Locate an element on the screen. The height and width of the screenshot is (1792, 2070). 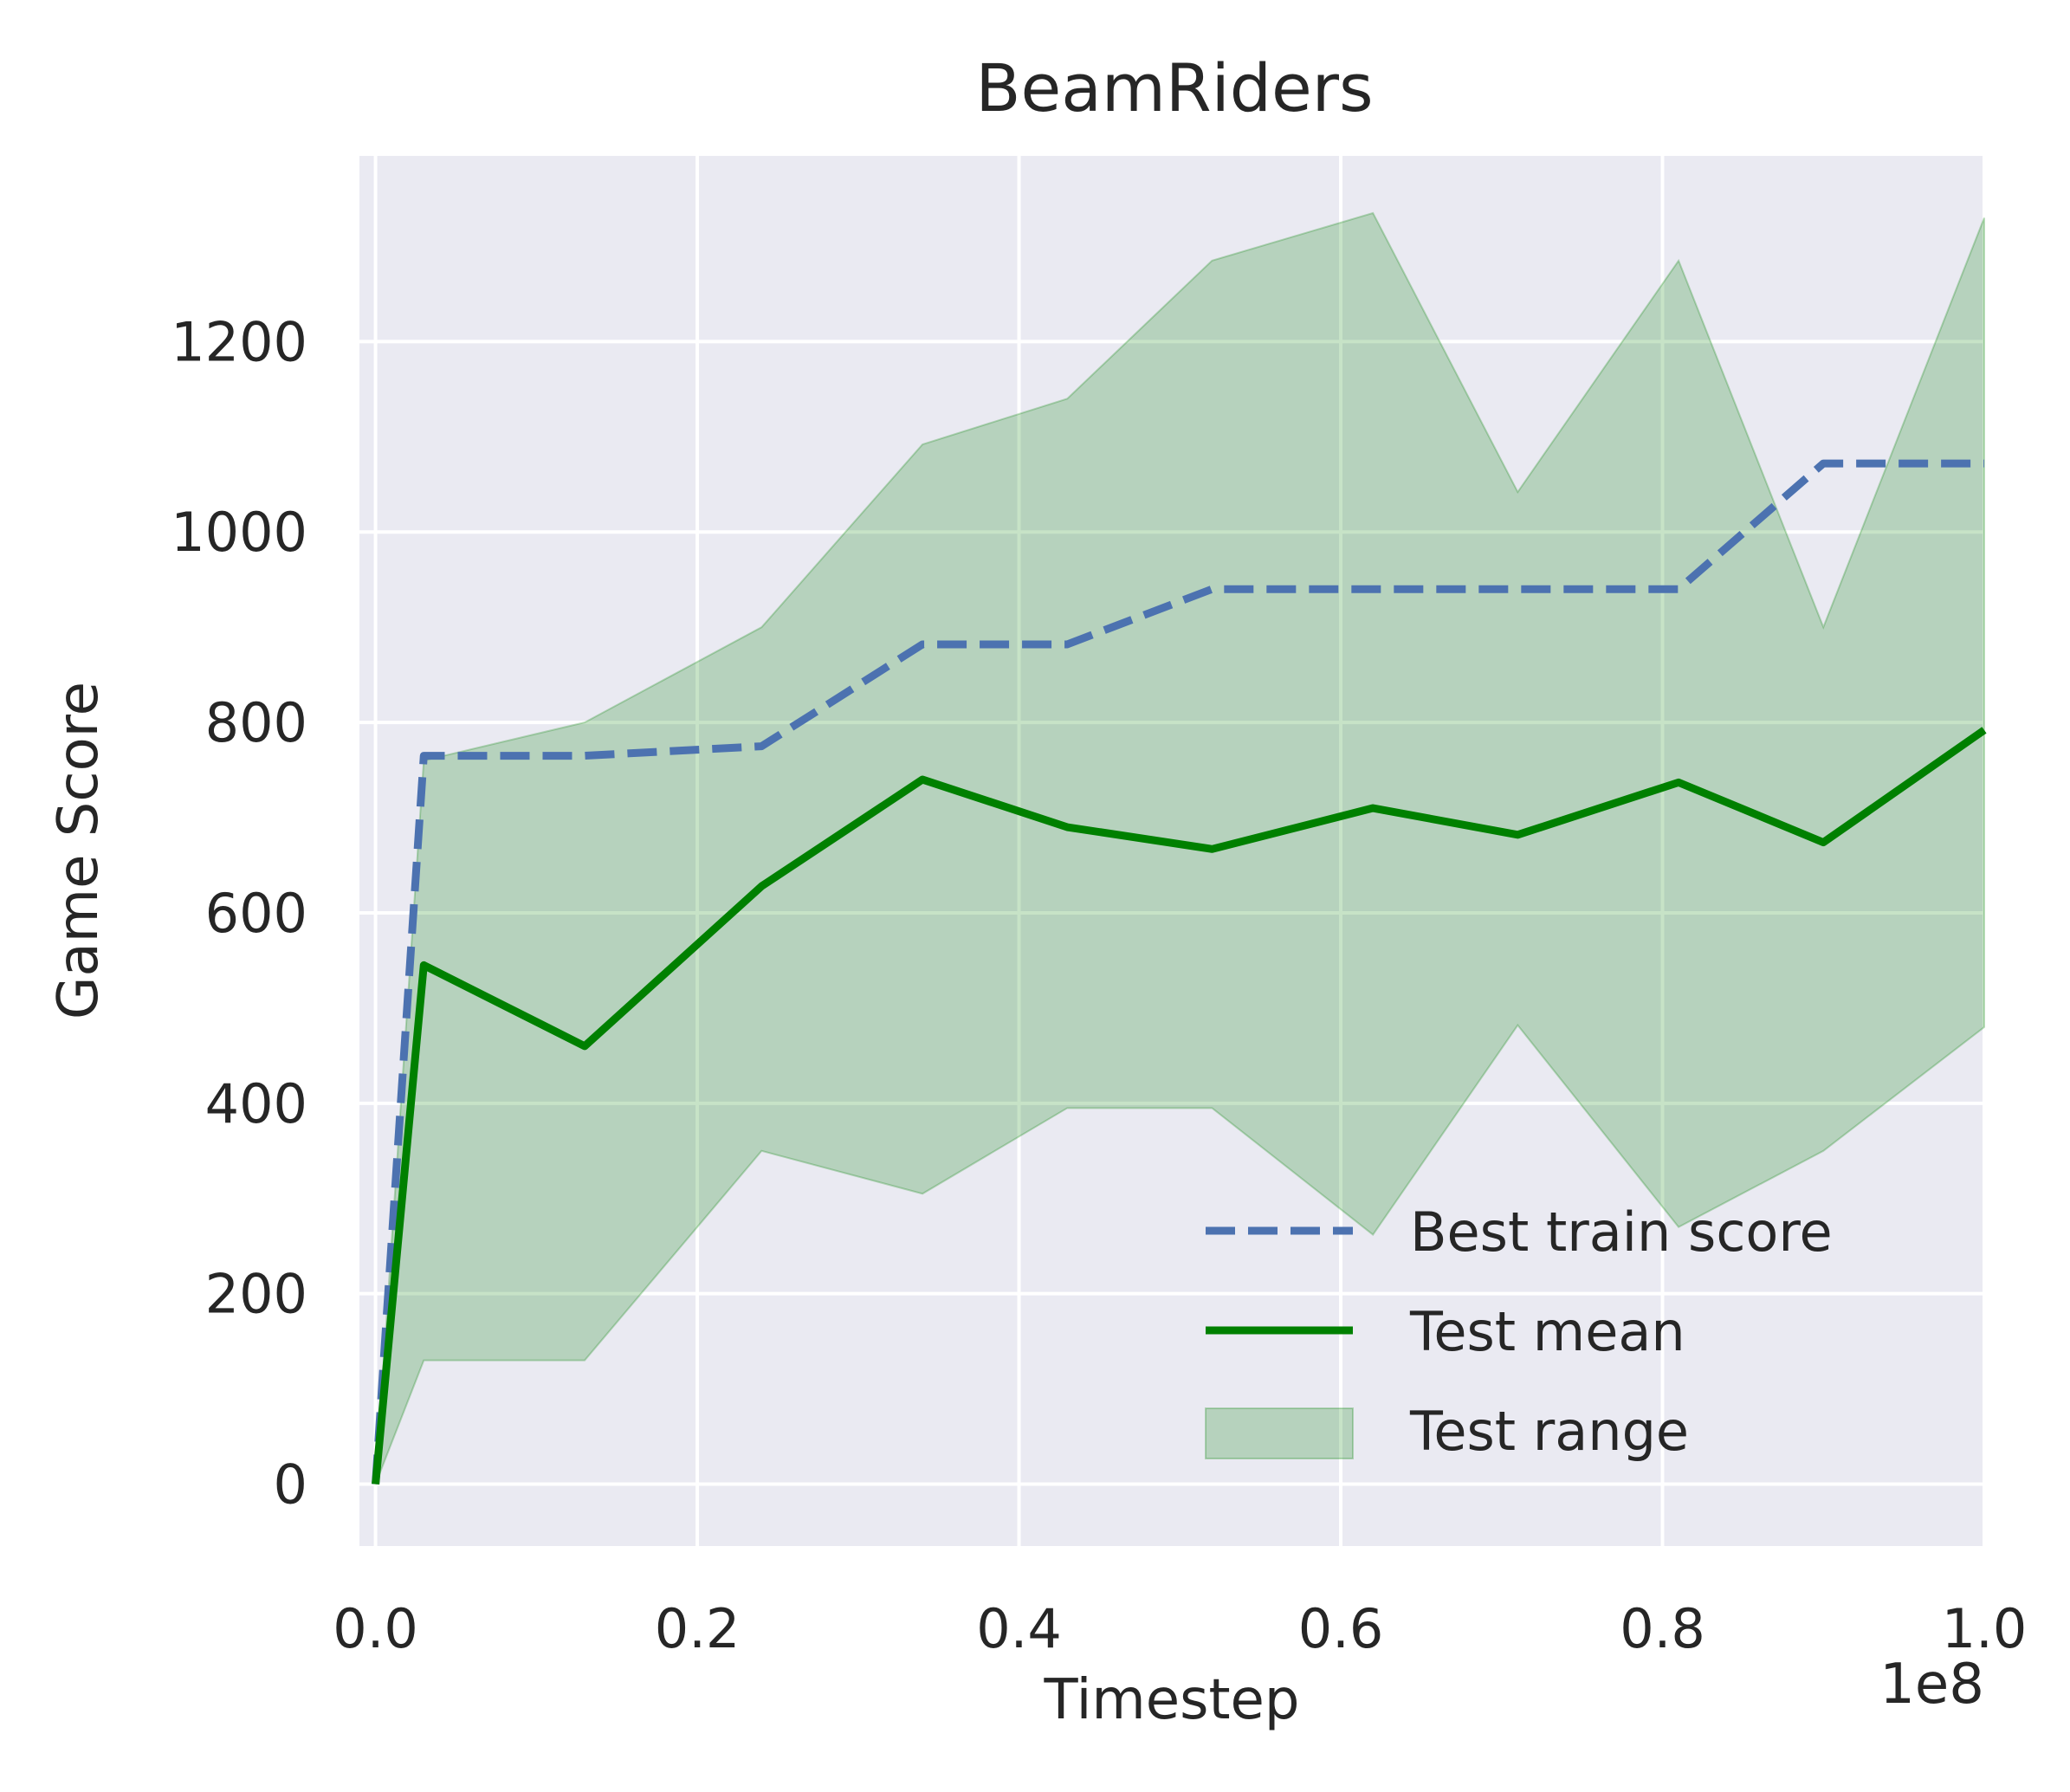
x-offset-label: 1e8 is located at coordinates (1931, 1685).